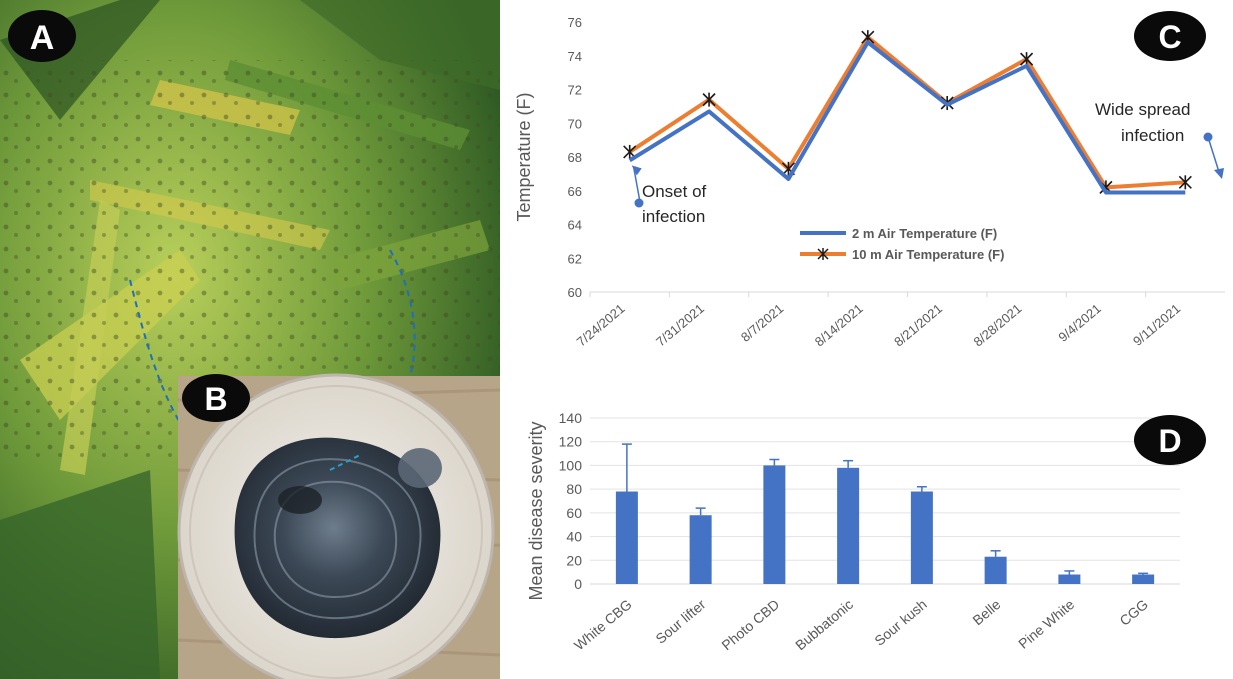  Describe the element at coordinates (824, 624) in the screenshot. I see `x-tick-label: Bubbatonic` at that location.